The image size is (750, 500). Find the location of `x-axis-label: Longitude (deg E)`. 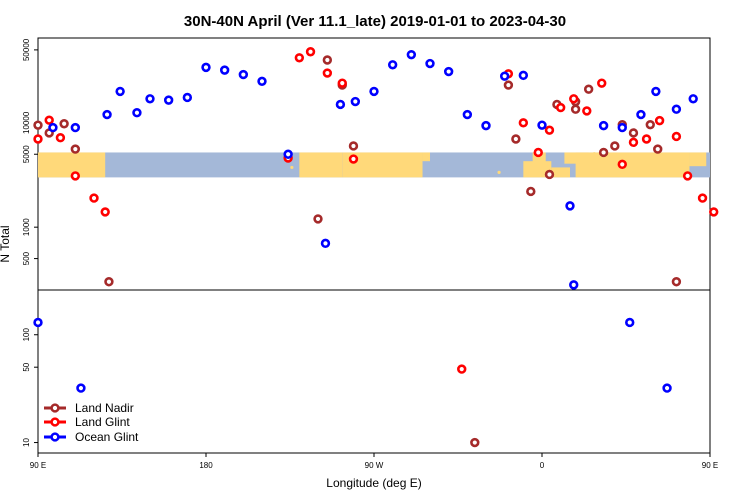

x-axis-label: Longitude (deg E) is located at coordinates (373, 483).